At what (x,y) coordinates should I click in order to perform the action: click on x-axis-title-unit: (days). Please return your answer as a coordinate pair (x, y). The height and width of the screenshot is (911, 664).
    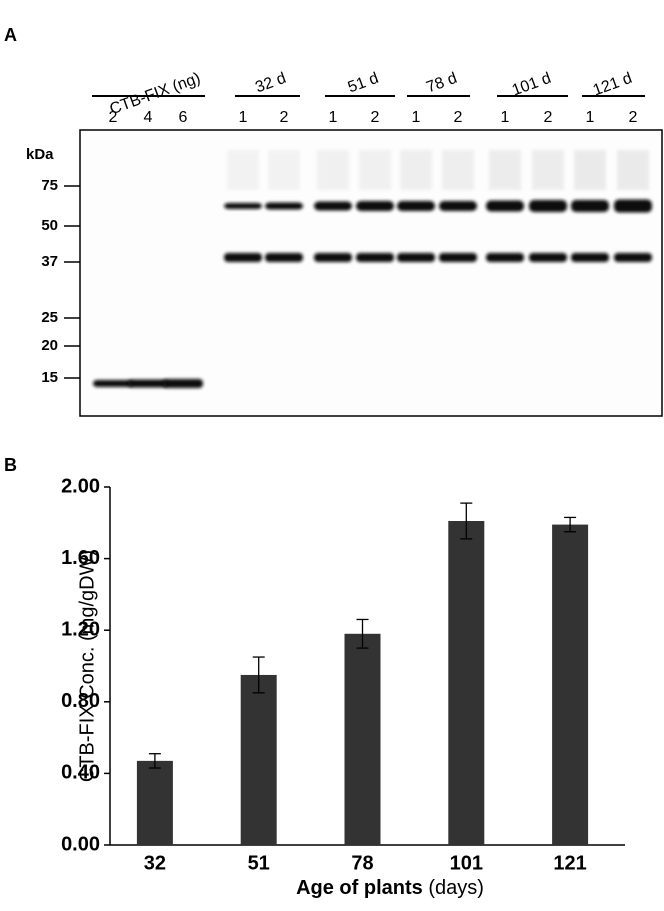
    Looking at the image, I should click on (456, 888).